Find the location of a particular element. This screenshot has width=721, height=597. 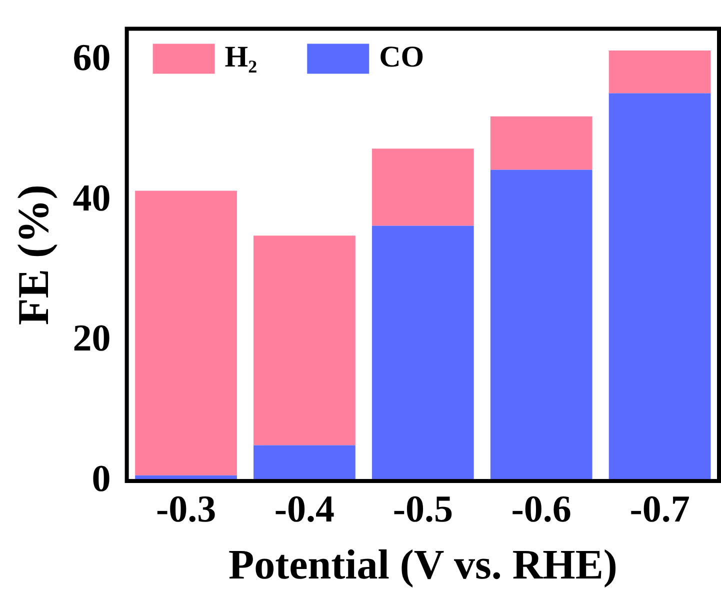

x-tick-label: -0.7 is located at coordinates (660, 509).